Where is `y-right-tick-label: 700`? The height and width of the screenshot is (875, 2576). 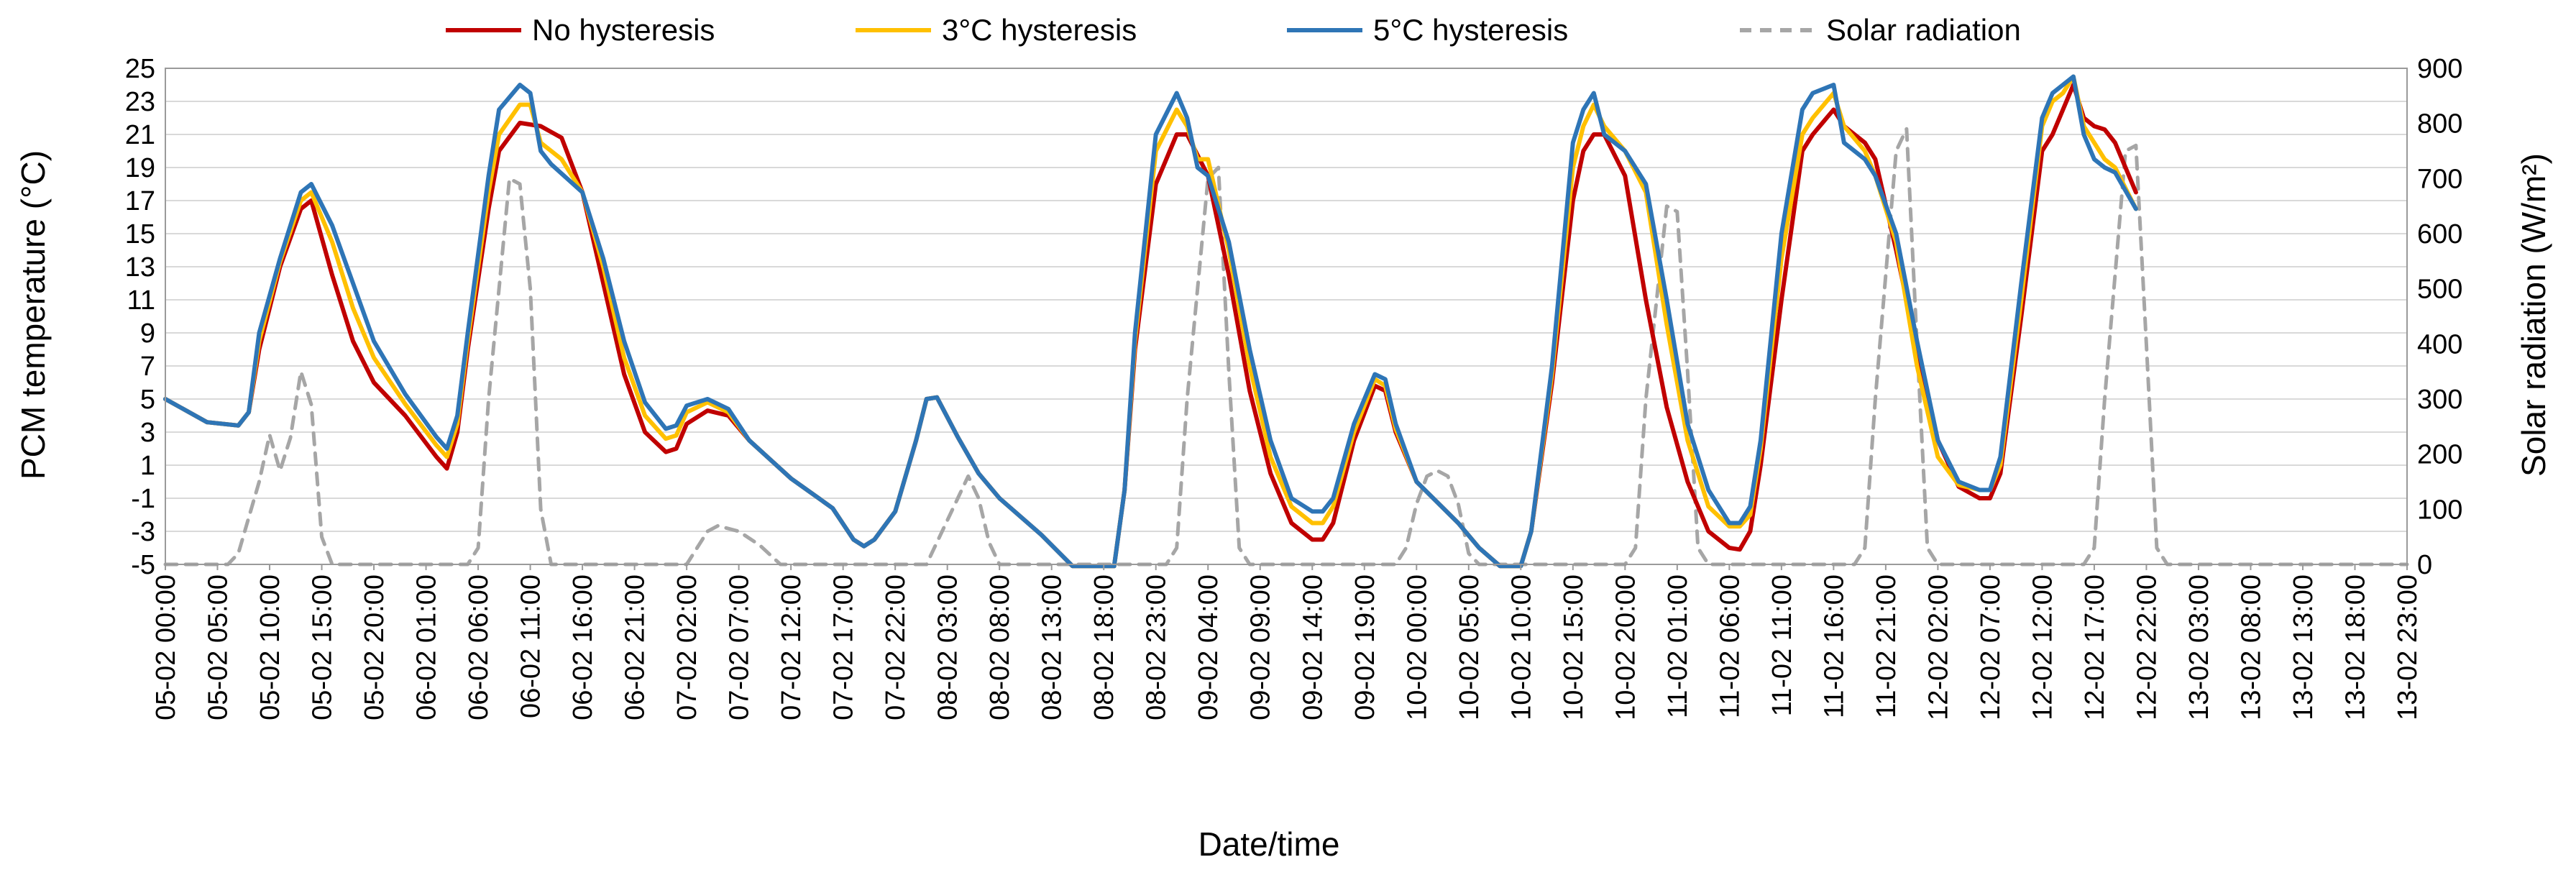 y-right-tick-label: 700 is located at coordinates (2439, 179).